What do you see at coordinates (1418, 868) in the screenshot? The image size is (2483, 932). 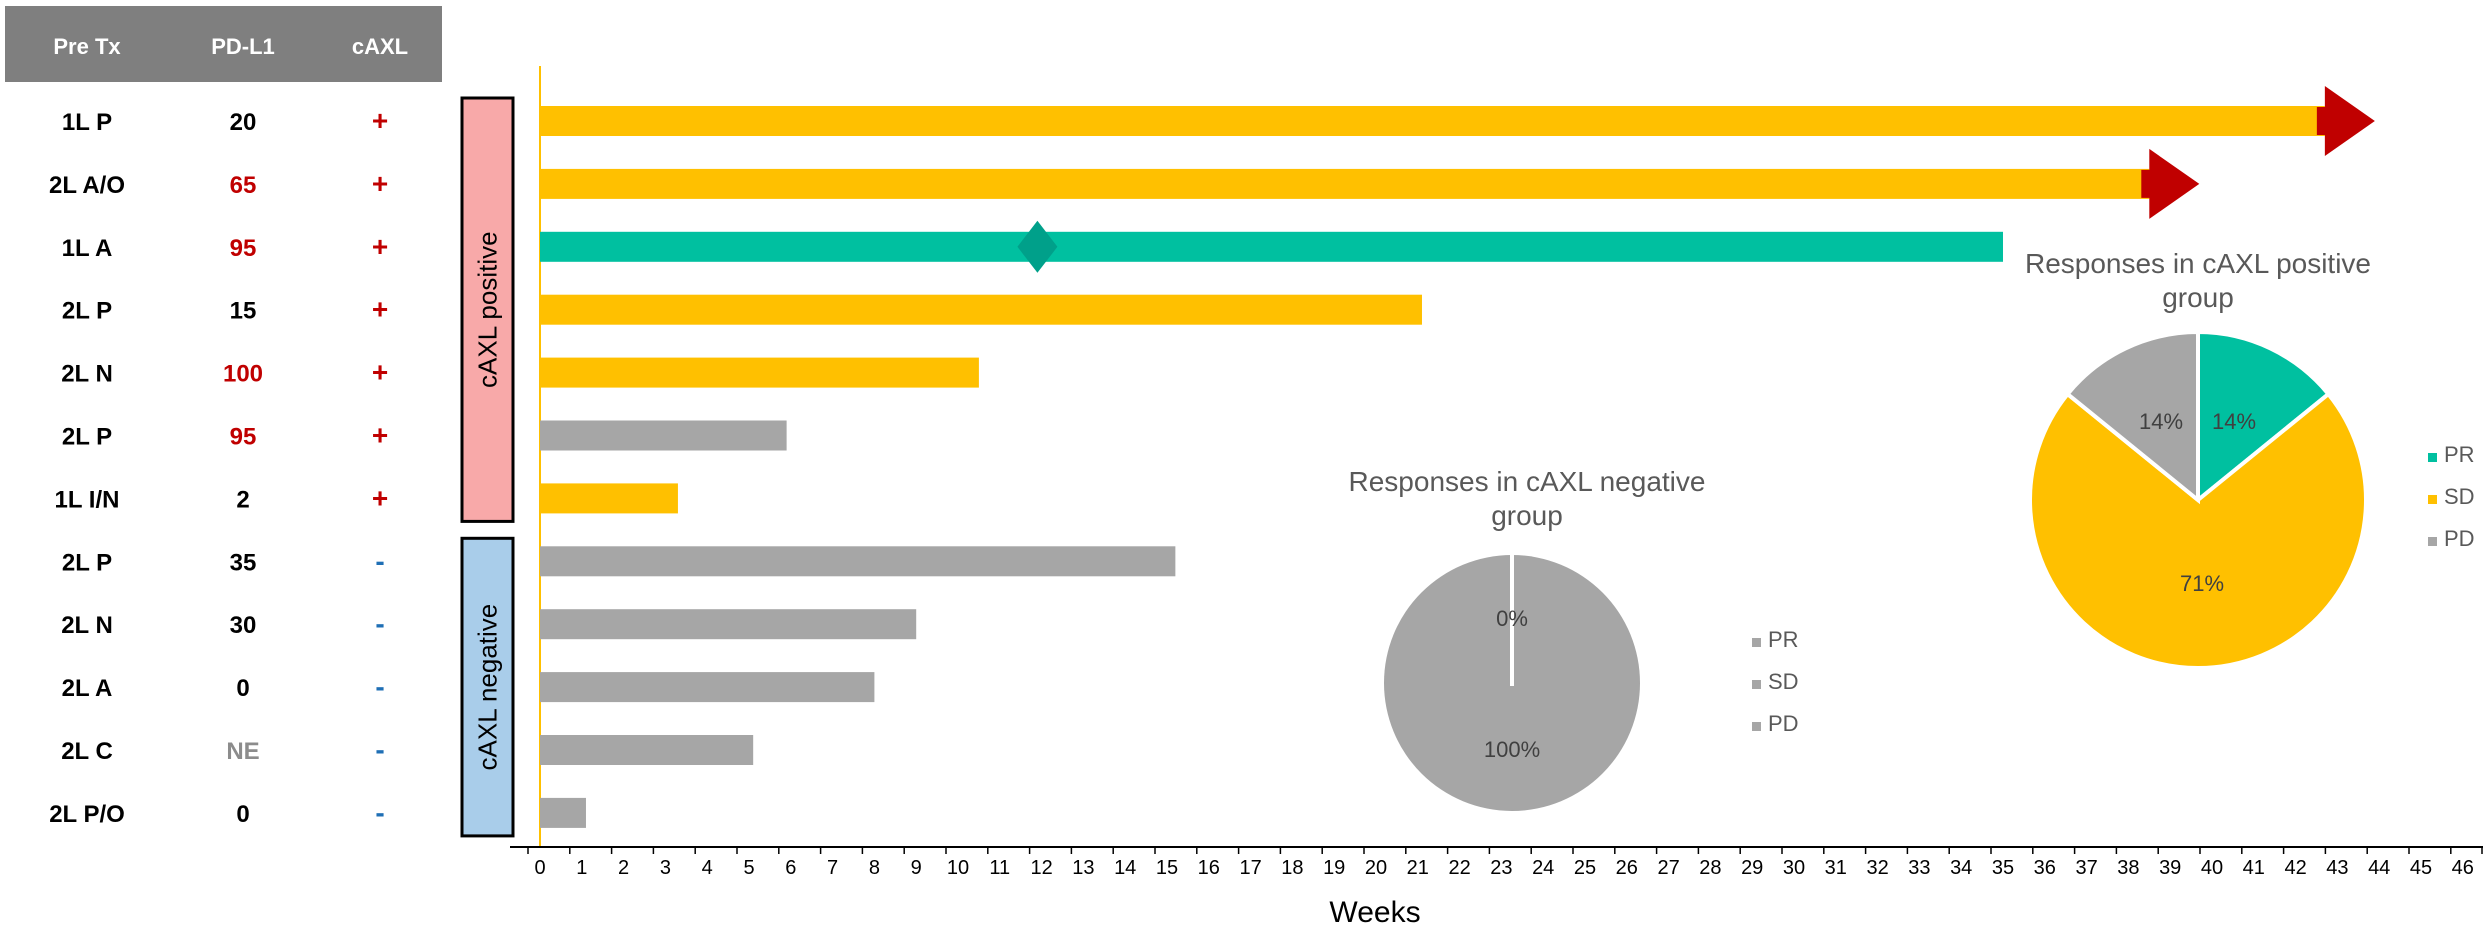 I see `x-tick-label: 21` at bounding box center [1418, 868].